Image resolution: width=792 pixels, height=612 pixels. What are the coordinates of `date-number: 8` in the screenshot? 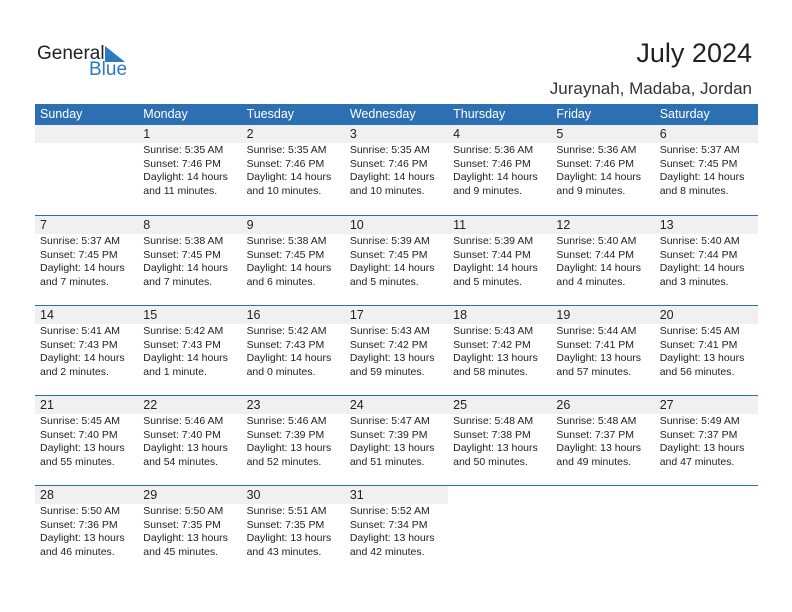 It's located at (190, 225).